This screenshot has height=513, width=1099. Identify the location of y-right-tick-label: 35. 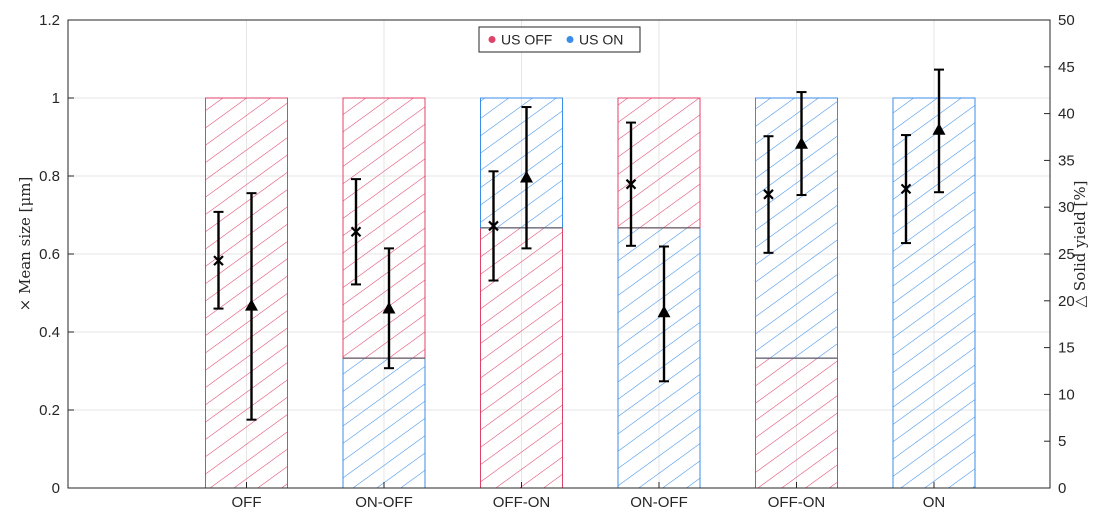
(1066, 160).